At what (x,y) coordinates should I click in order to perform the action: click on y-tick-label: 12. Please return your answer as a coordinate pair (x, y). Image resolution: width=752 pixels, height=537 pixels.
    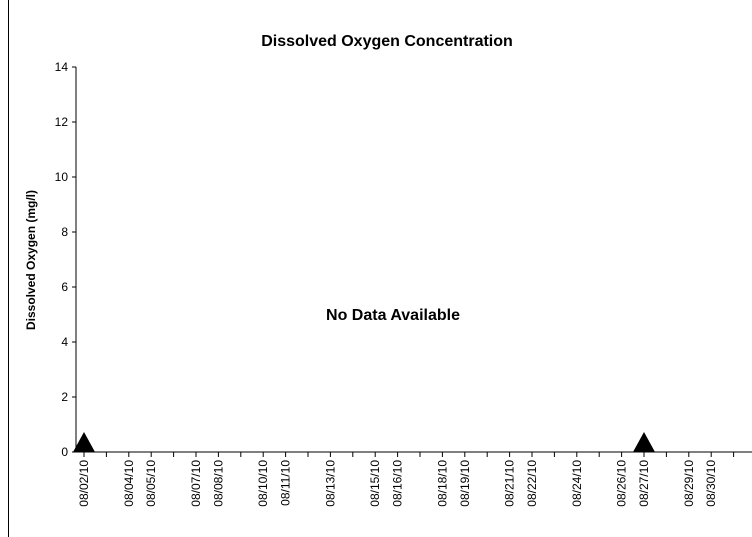
    Looking at the image, I should click on (62, 122).